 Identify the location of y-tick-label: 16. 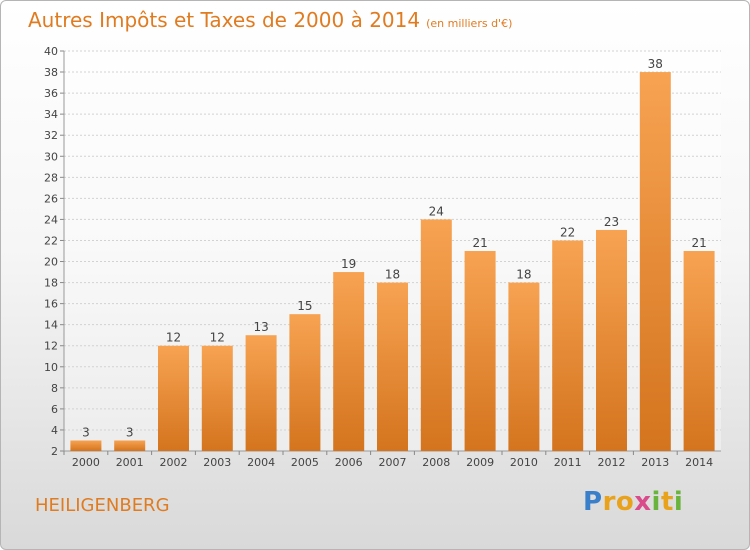
(51, 304).